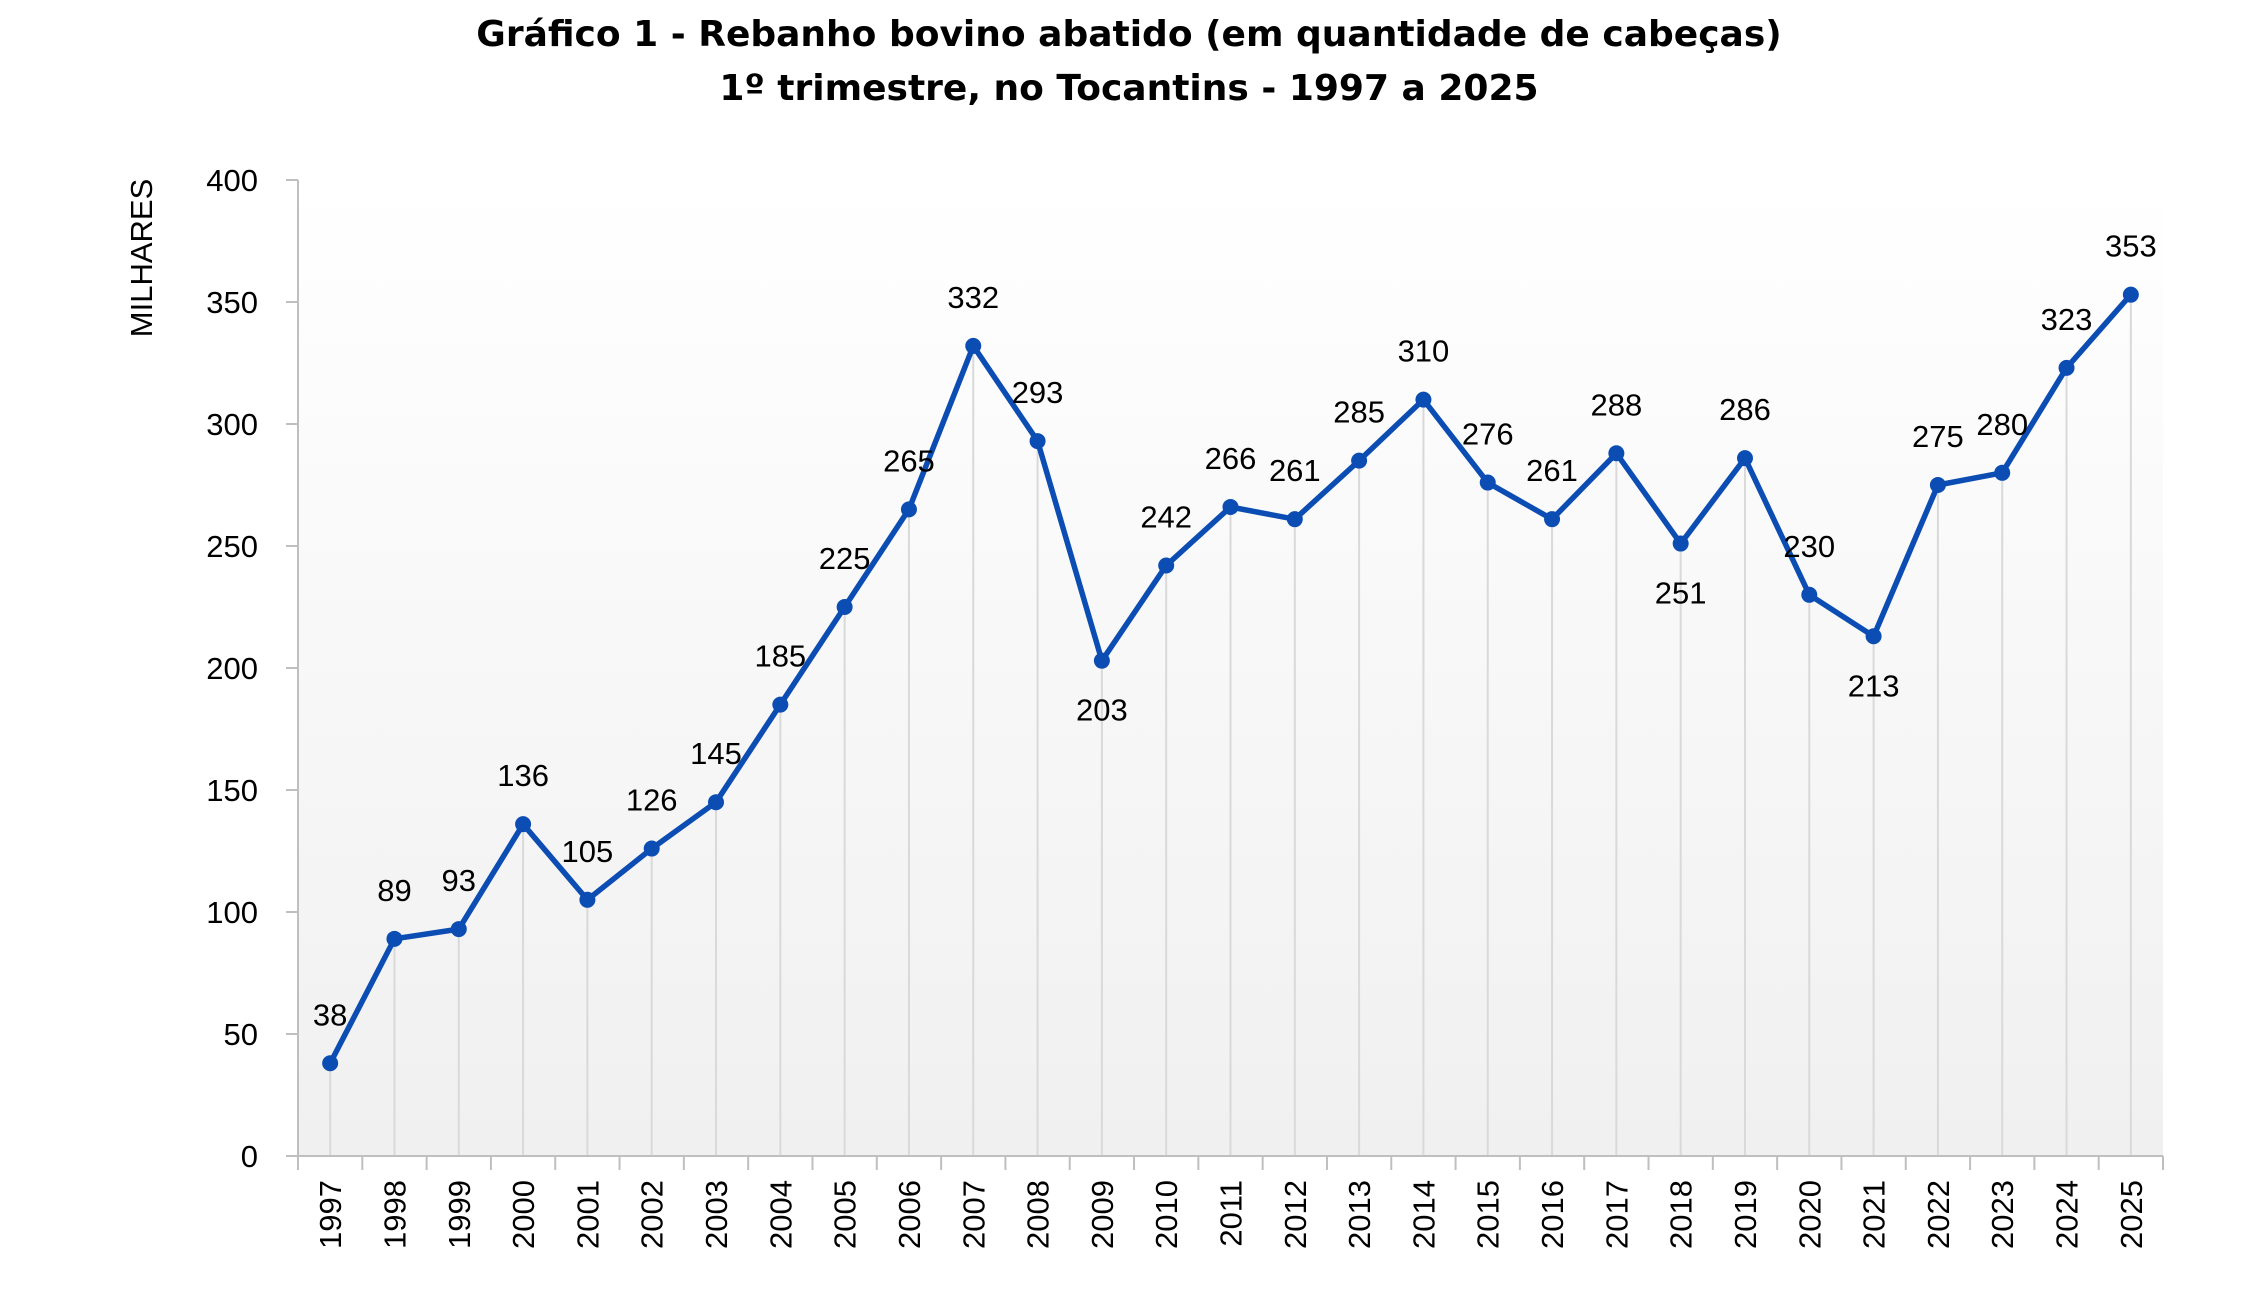  Describe the element at coordinates (1681, 593) in the screenshot. I see `data-label: 251` at that location.